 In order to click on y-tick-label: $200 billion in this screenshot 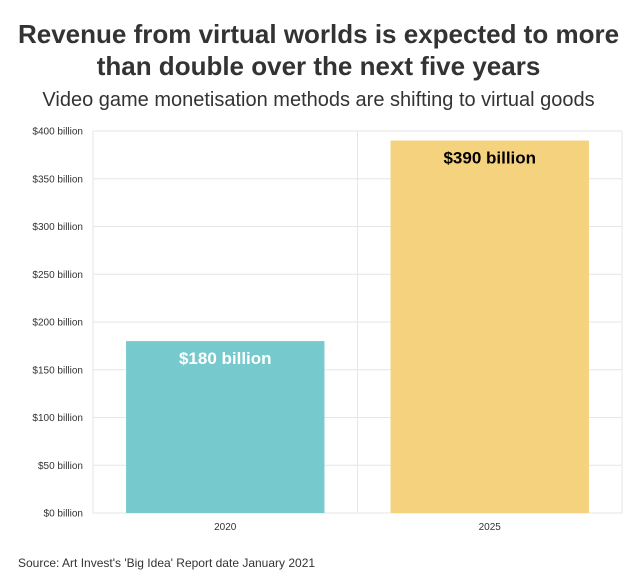, I will do `click(57, 323)`.